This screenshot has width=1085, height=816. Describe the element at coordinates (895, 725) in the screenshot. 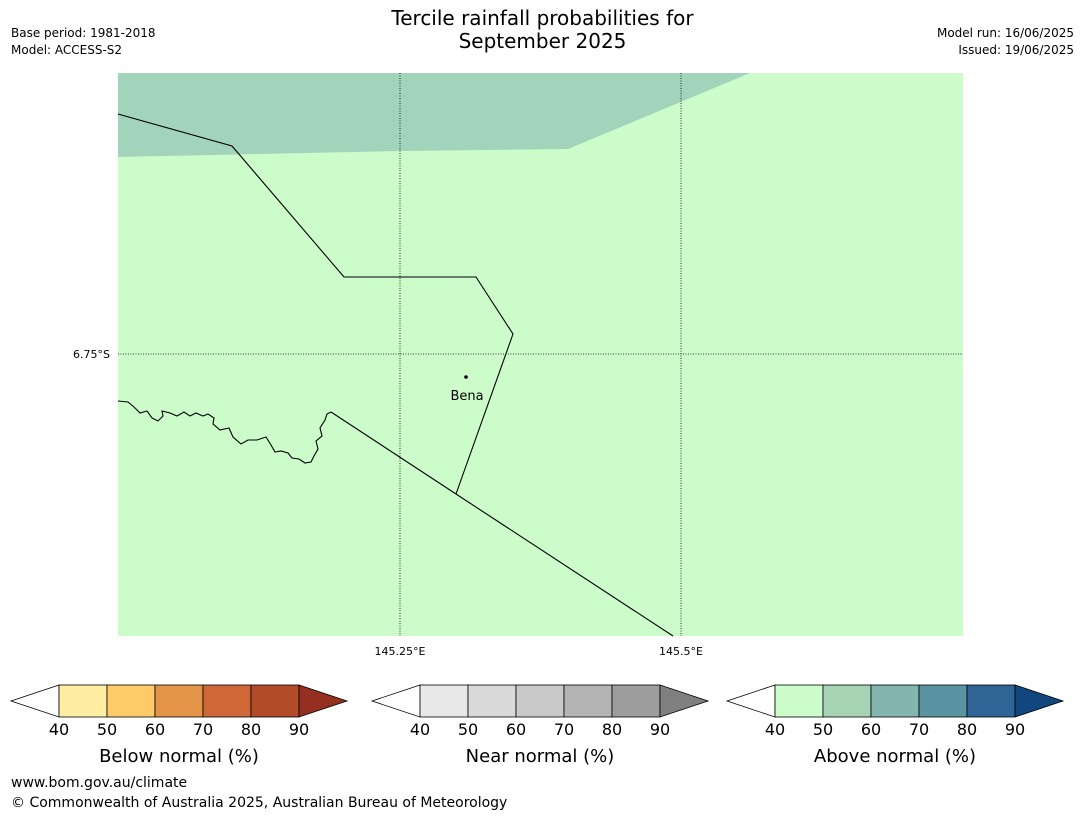

I see `colorbar-above-normal: 40 50 60 70 80 90 Above normal (%)` at that location.